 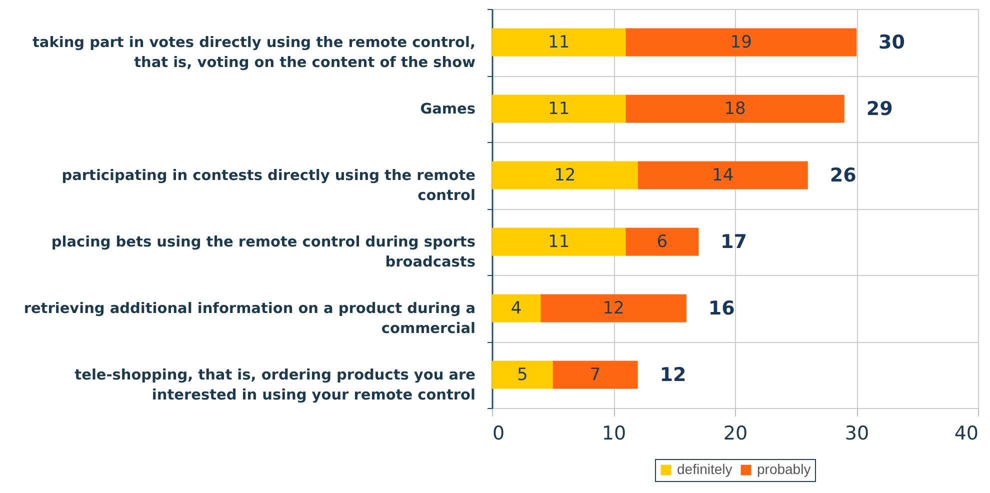 I want to click on data-label: 4, so click(x=516, y=308).